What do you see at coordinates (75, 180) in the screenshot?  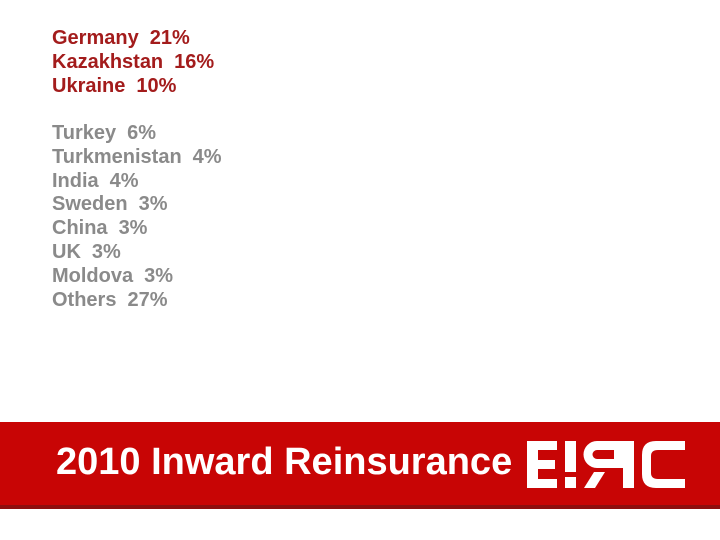 I see `country-name: India` at bounding box center [75, 180].